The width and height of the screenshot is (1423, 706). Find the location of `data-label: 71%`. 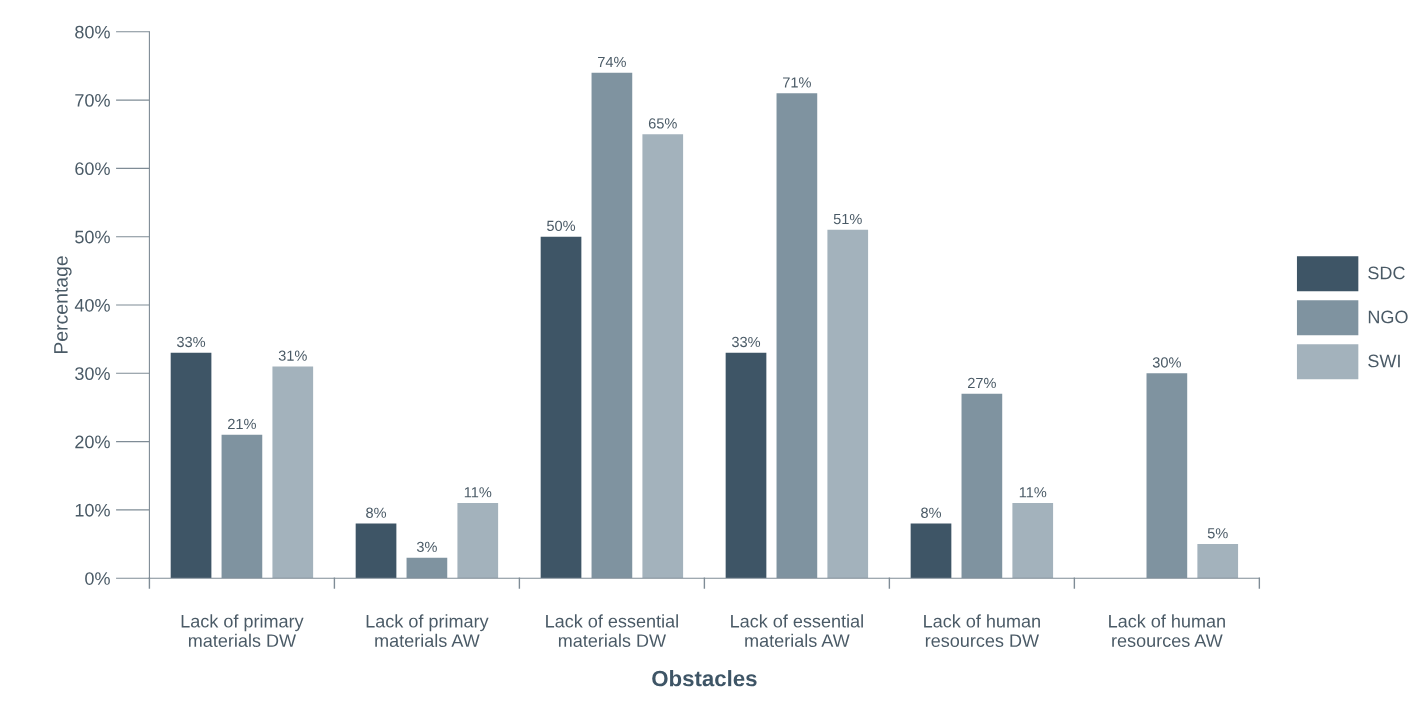

data-label: 71% is located at coordinates (797, 82).